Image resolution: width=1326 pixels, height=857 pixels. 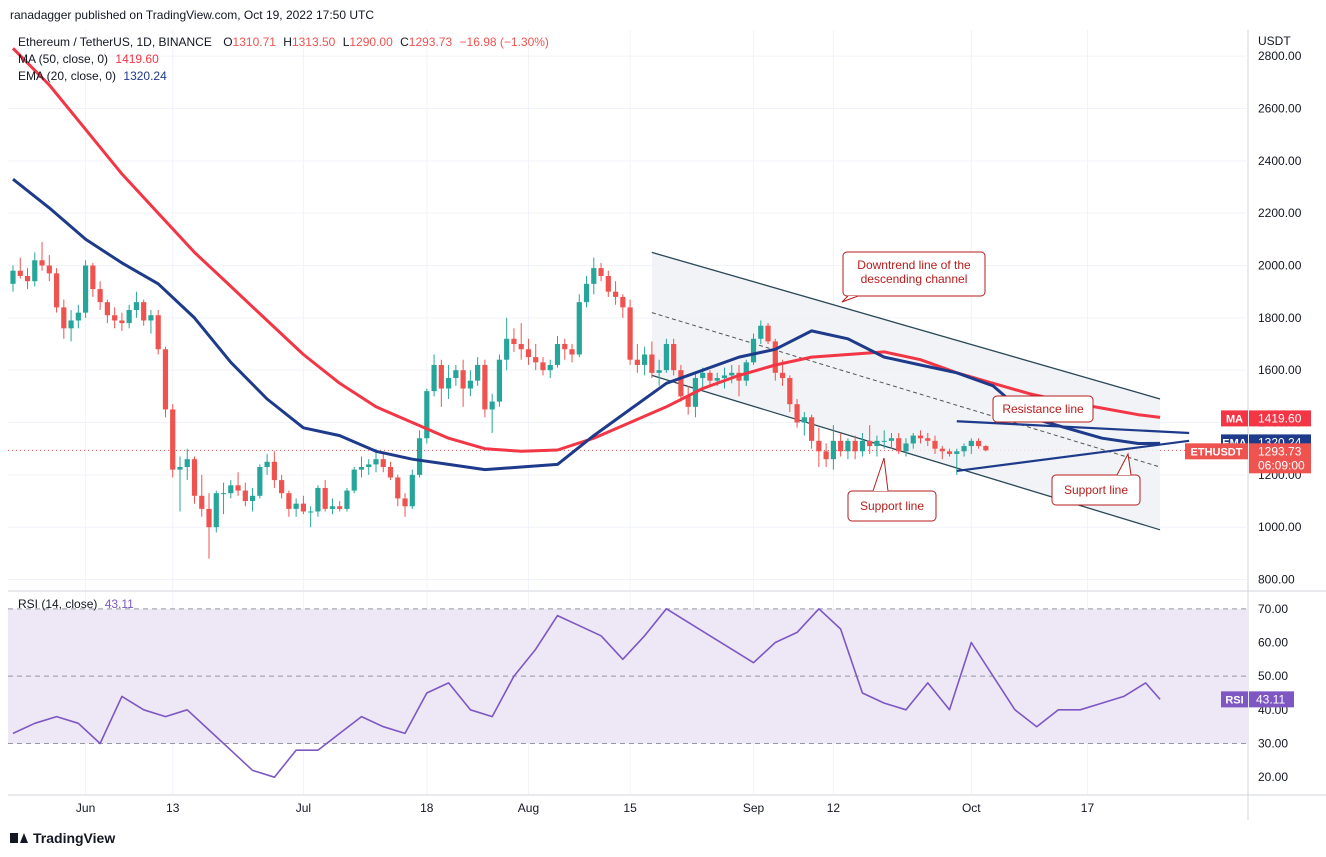 I want to click on rsi-value: 43.11, so click(x=119, y=604).